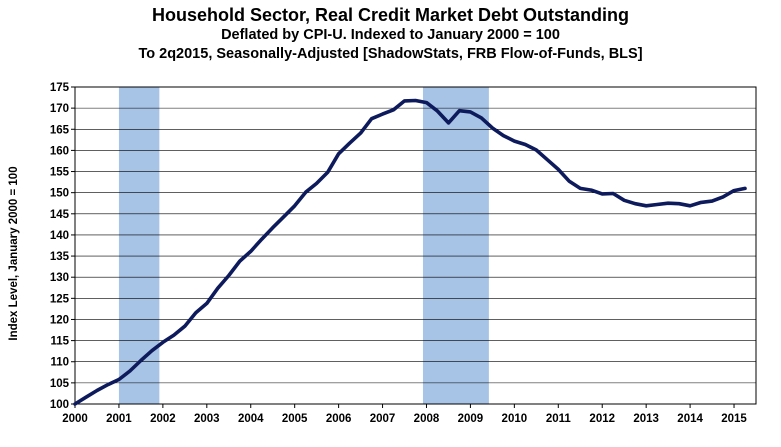  Describe the element at coordinates (59, 278) in the screenshot. I see `ytick-label-130: 130` at that location.